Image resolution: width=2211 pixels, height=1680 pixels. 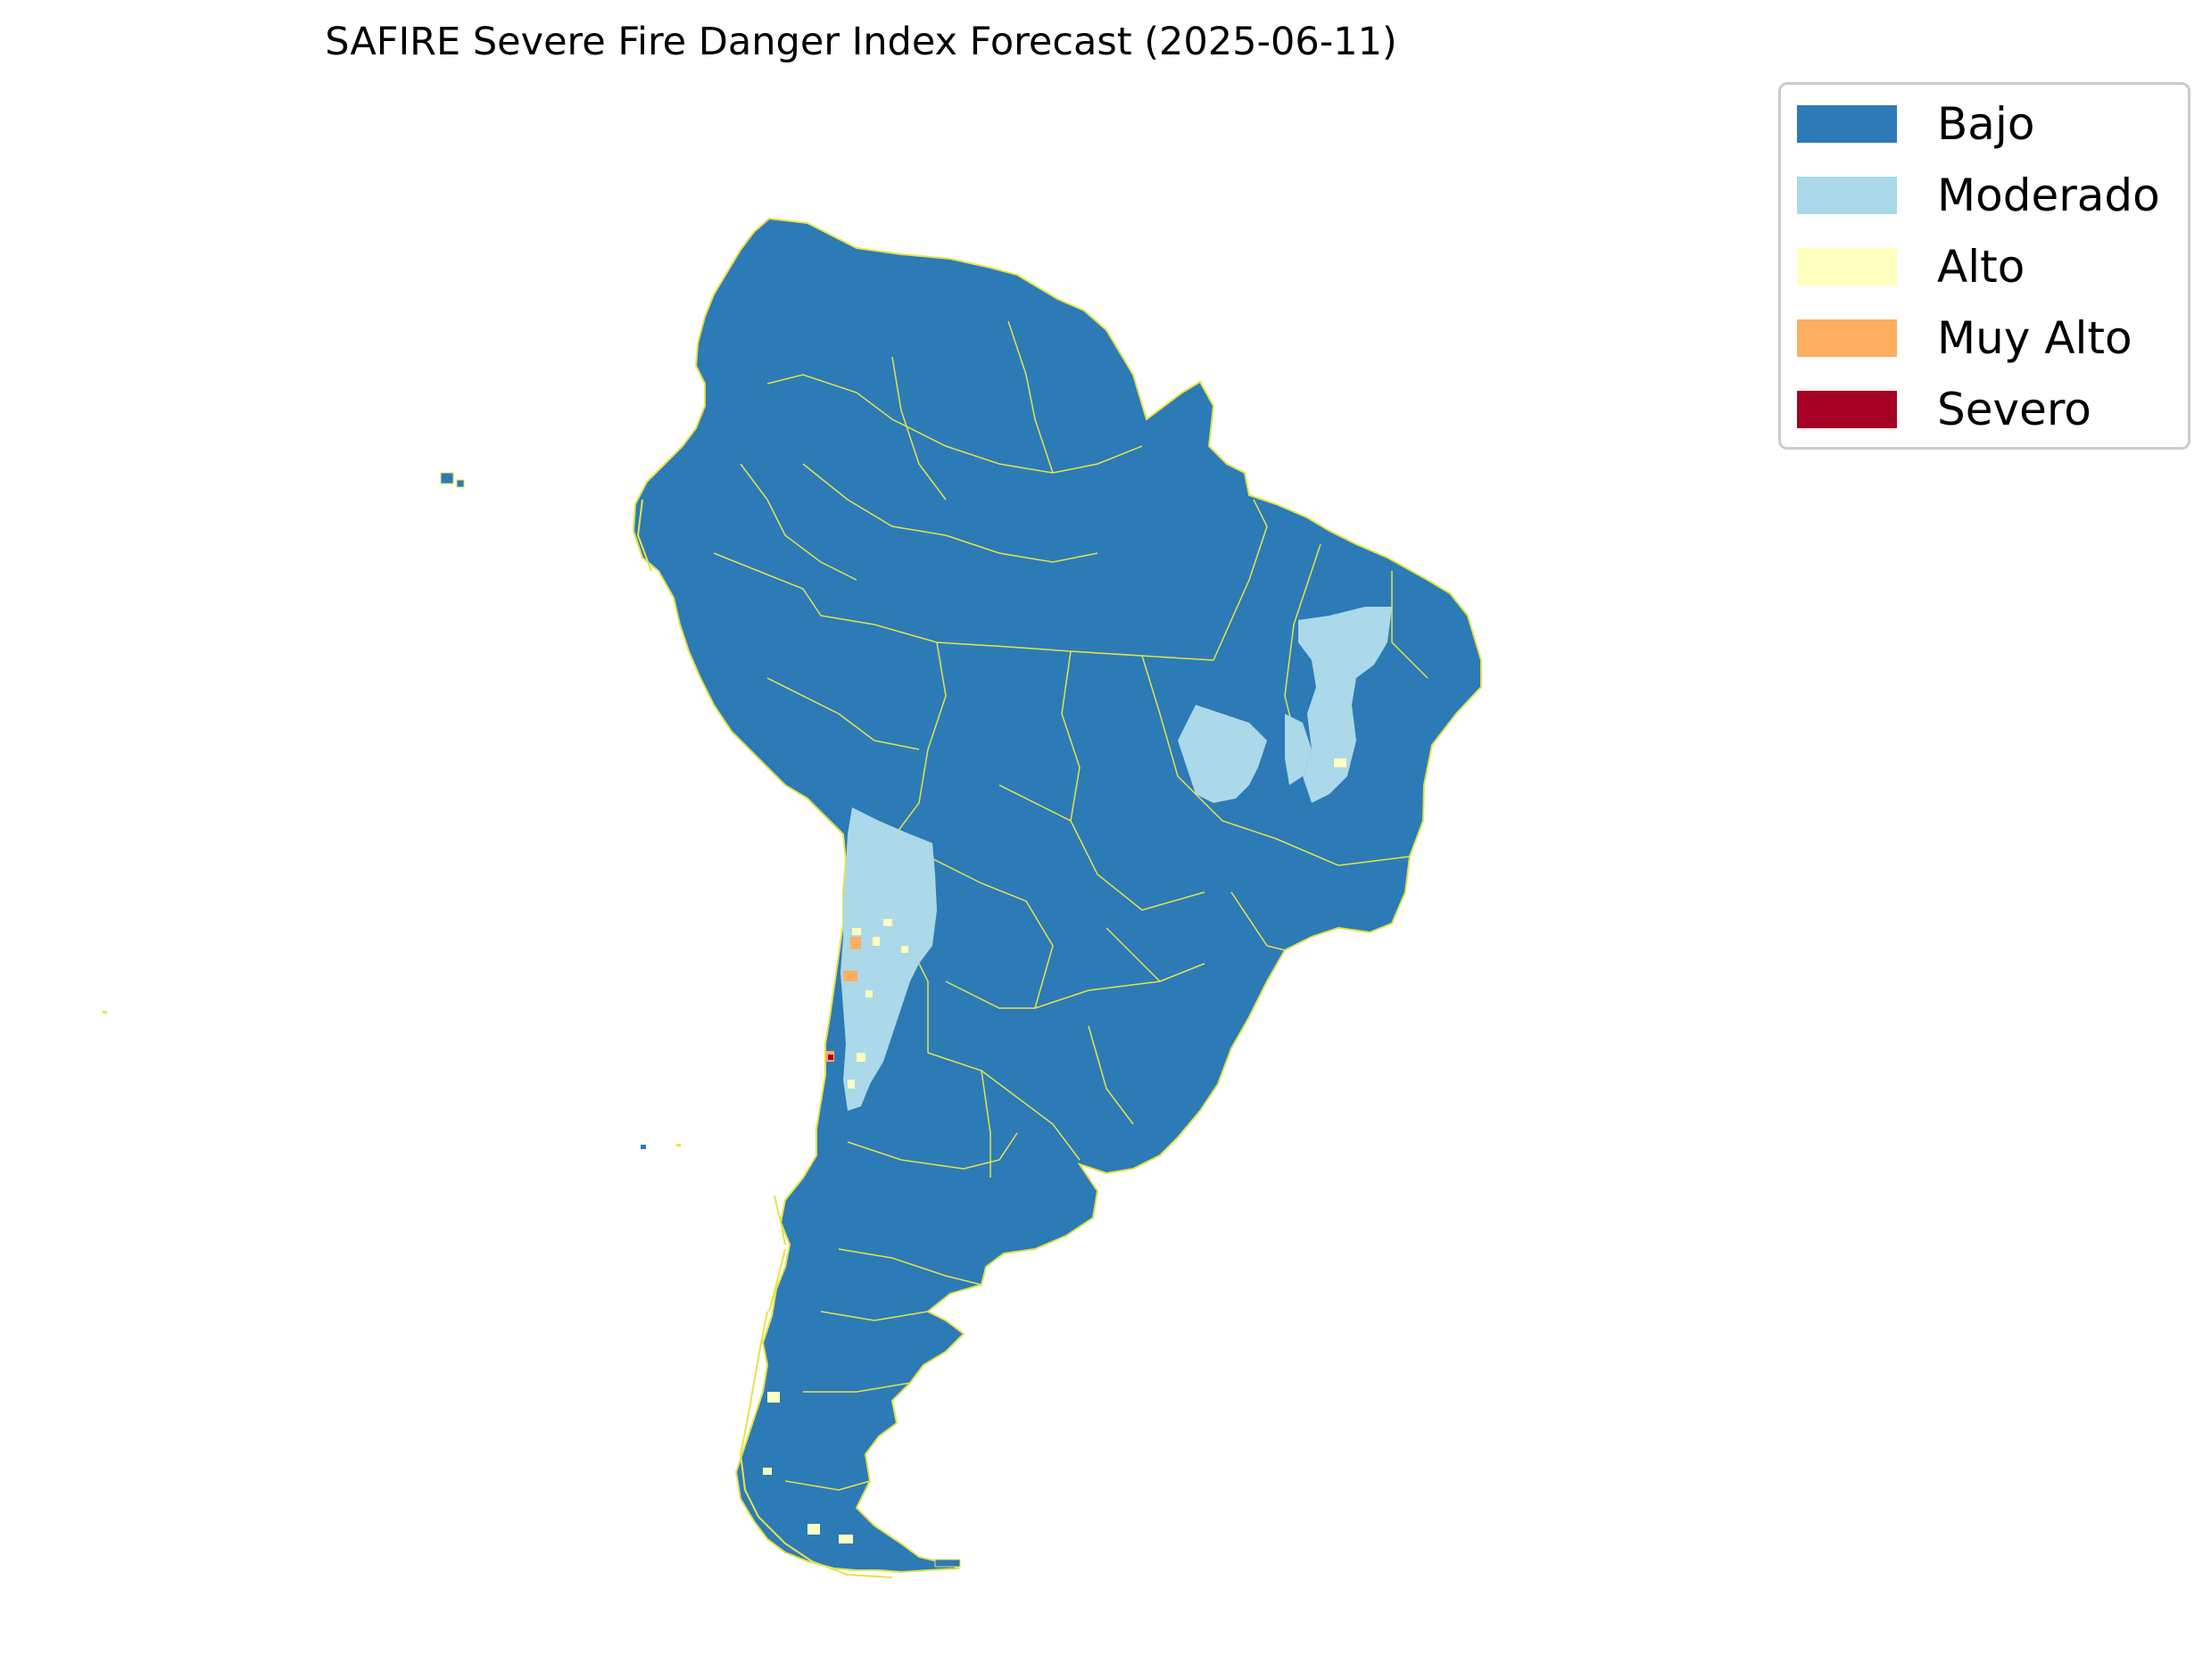 What do you see at coordinates (1986, 124) in the screenshot?
I see `legend-label-bajo: Bajo` at bounding box center [1986, 124].